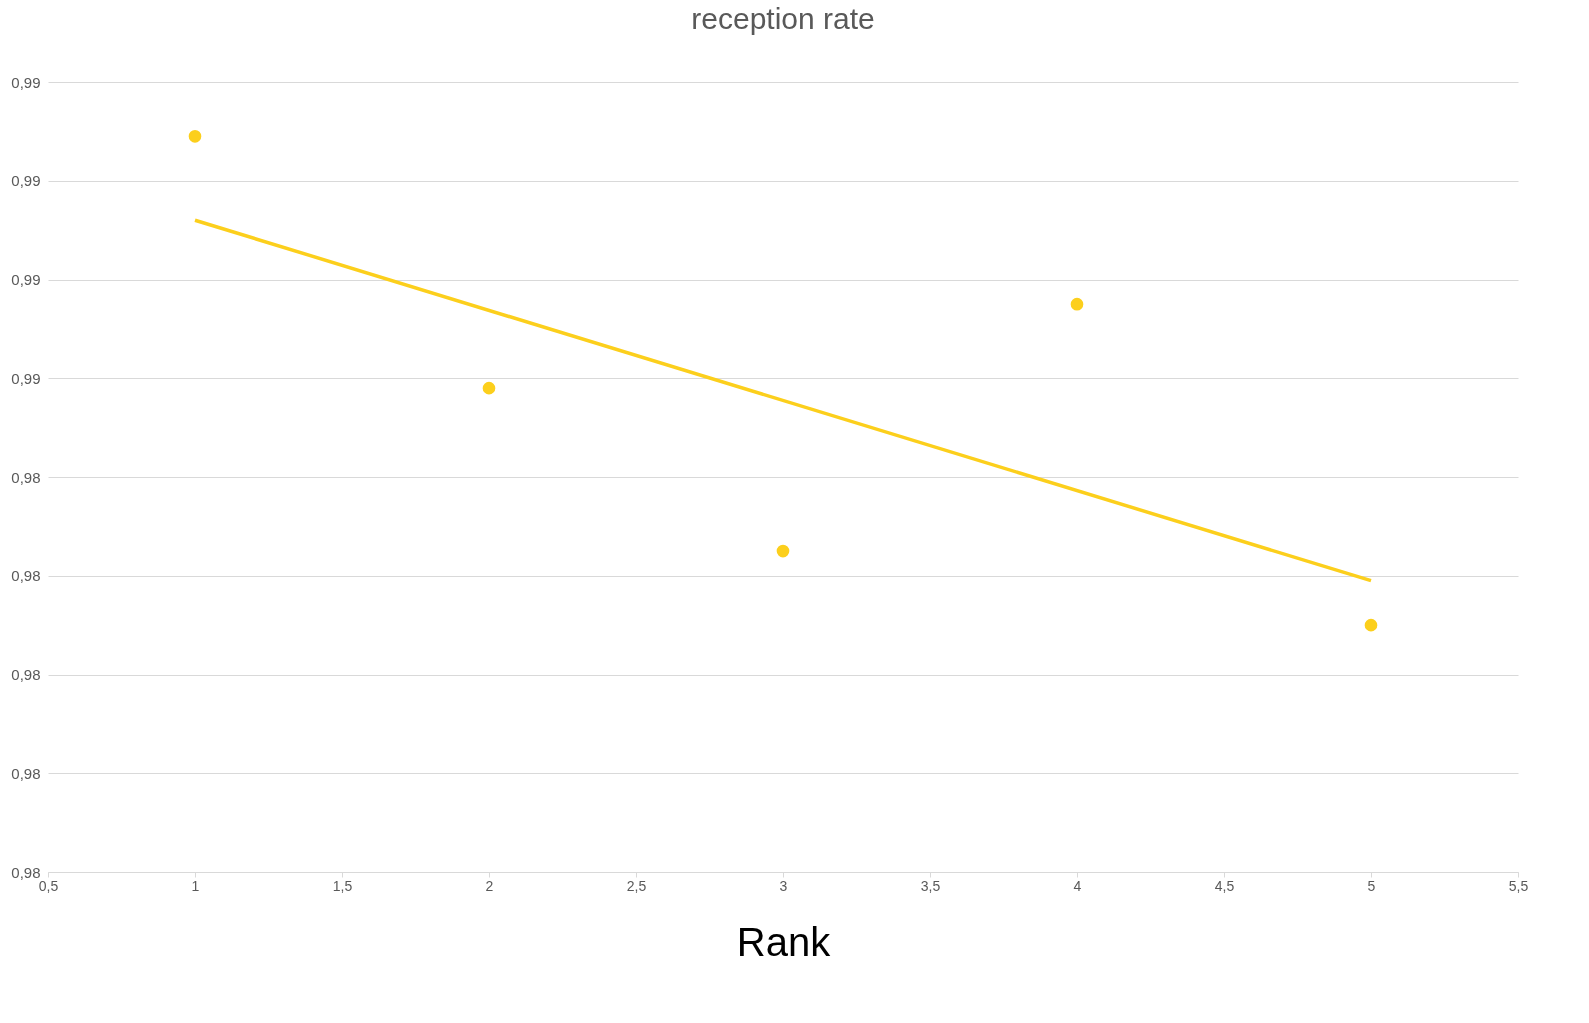  I want to click on x-tick-label: 5, so click(1371, 885).